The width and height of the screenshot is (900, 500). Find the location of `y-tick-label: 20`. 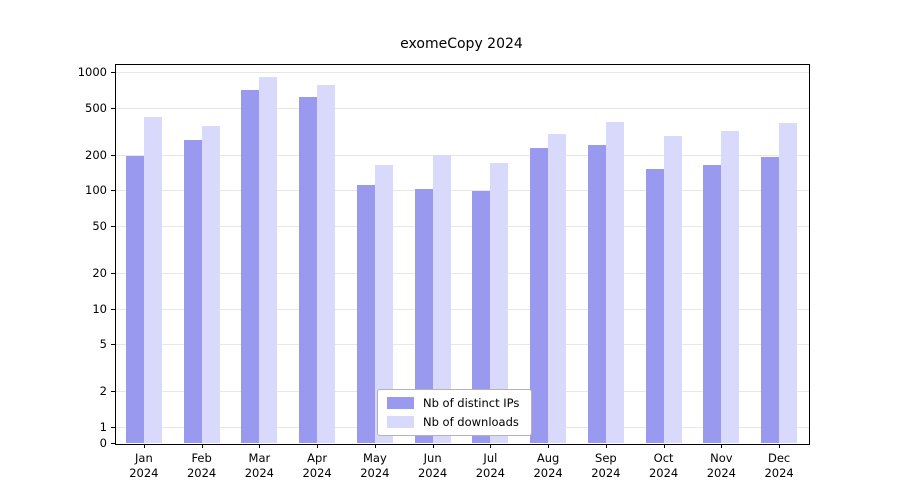

y-tick-label: 20 is located at coordinates (99, 273).